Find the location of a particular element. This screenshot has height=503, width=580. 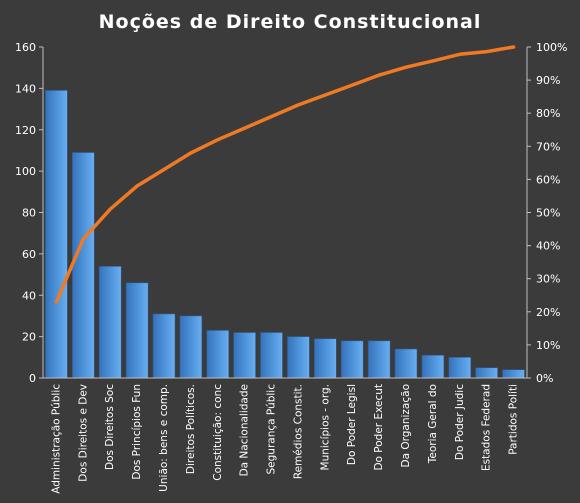

category-label: Do Poder Execut is located at coordinates (379, 427).